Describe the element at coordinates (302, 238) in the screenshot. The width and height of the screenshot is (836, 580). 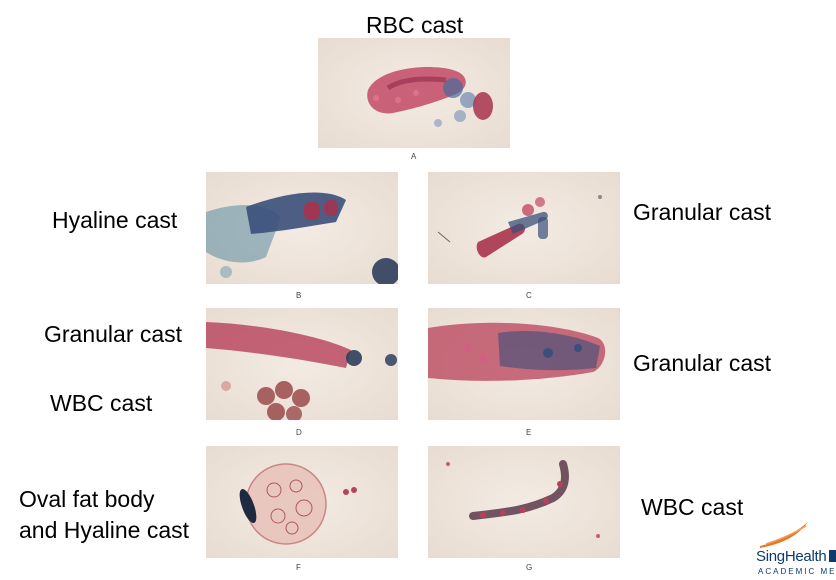
I see `hyaline-cast-image` at that location.